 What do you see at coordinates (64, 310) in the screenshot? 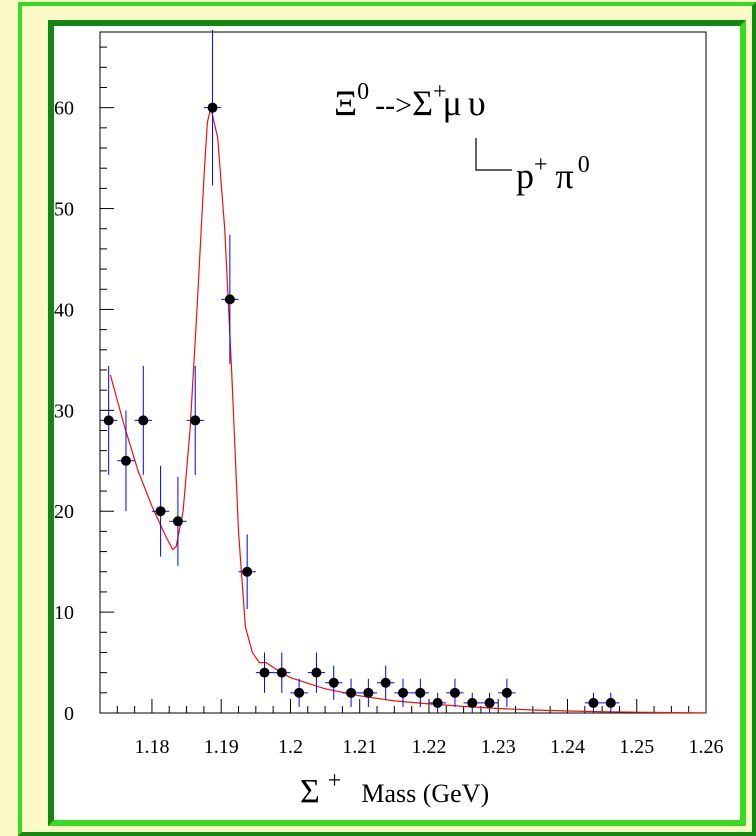
I see `y-tick-label: 40` at bounding box center [64, 310].